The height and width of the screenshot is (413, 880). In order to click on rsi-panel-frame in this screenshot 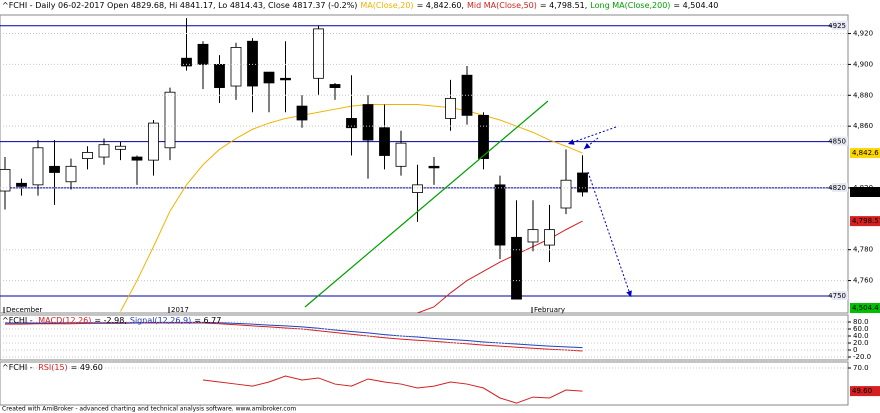, I will do `click(424, 383)`.